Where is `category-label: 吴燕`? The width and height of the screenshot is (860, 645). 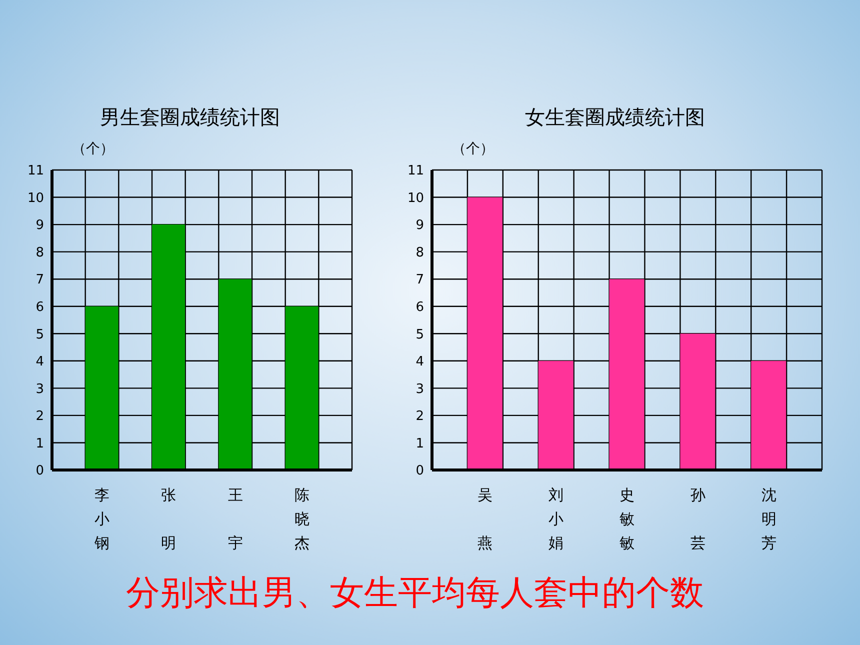
category-label: 吴燕 is located at coordinates (485, 519).